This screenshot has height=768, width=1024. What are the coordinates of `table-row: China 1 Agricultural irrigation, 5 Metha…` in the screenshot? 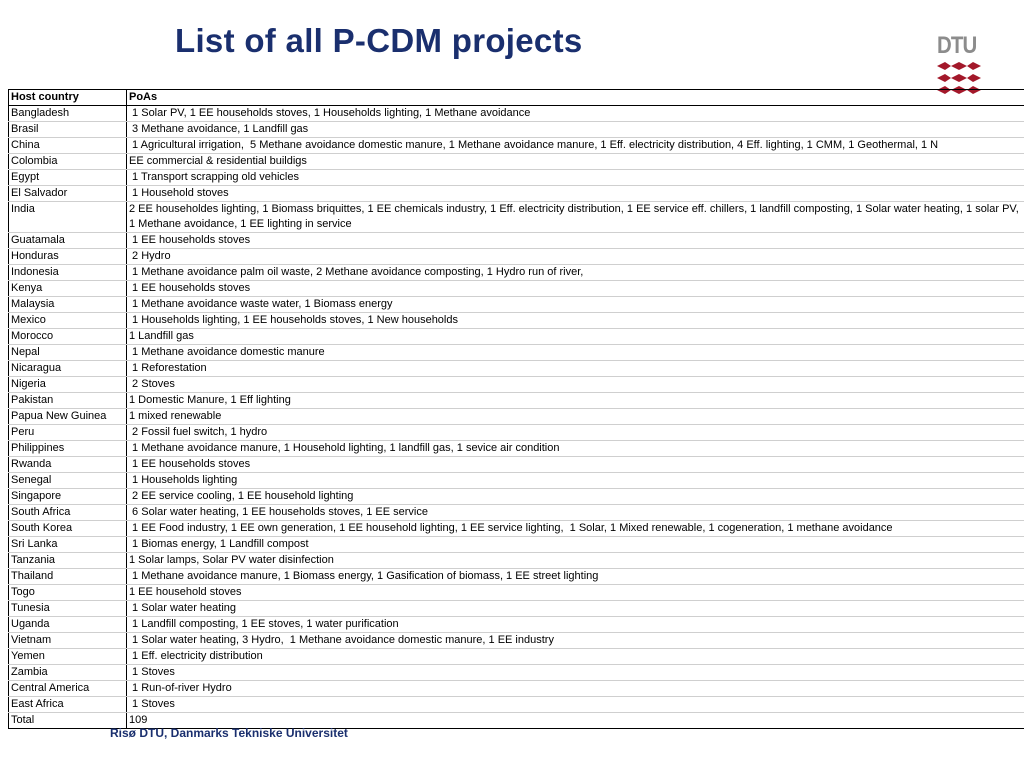 It's located at (516, 145).